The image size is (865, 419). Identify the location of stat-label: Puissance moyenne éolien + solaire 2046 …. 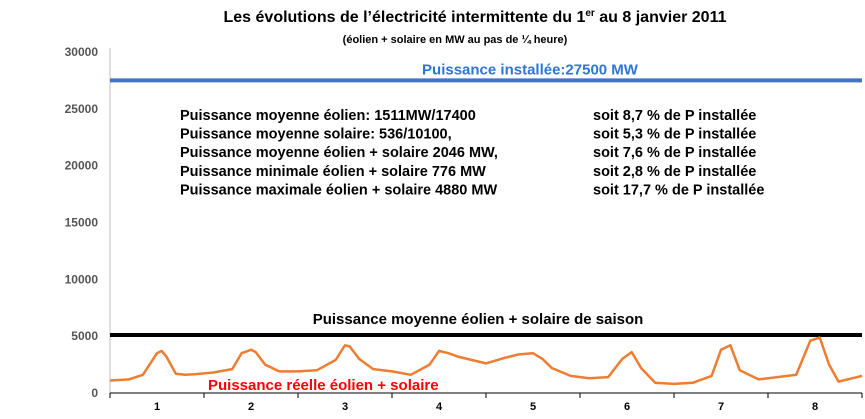
(339, 153).